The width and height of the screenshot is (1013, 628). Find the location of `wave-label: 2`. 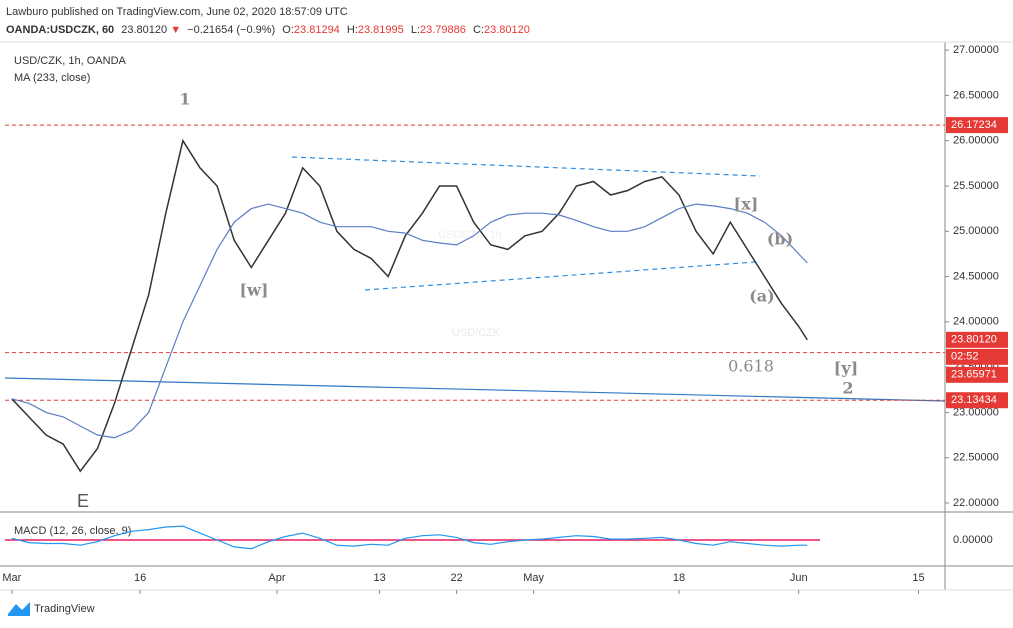

wave-label: 2 is located at coordinates (847, 388).